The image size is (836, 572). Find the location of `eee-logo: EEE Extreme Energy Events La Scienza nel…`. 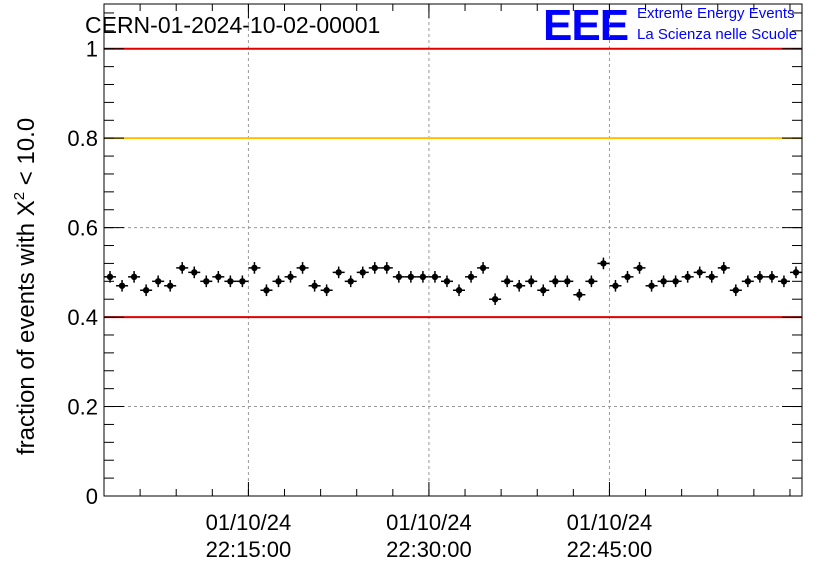

eee-logo: EEE Extreme Energy Events La Scienza nel… is located at coordinates (670, 25).